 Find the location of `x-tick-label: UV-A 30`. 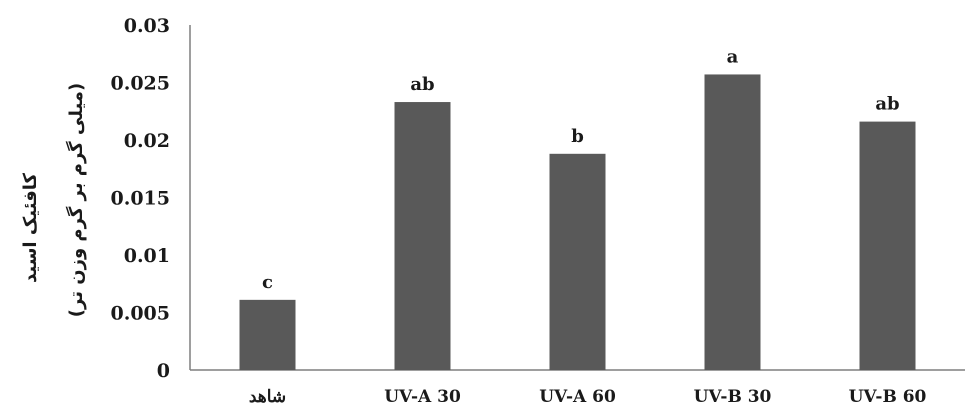

x-tick-label: UV-A 30 is located at coordinates (422, 397).